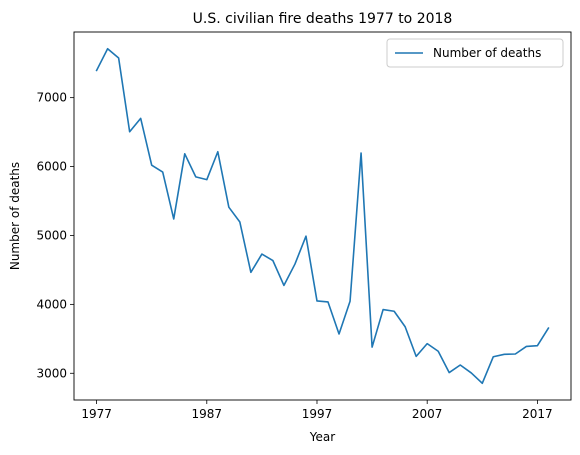 This screenshot has height=455, width=580. What do you see at coordinates (537, 414) in the screenshot?
I see `x-tick-label: 2017` at bounding box center [537, 414].